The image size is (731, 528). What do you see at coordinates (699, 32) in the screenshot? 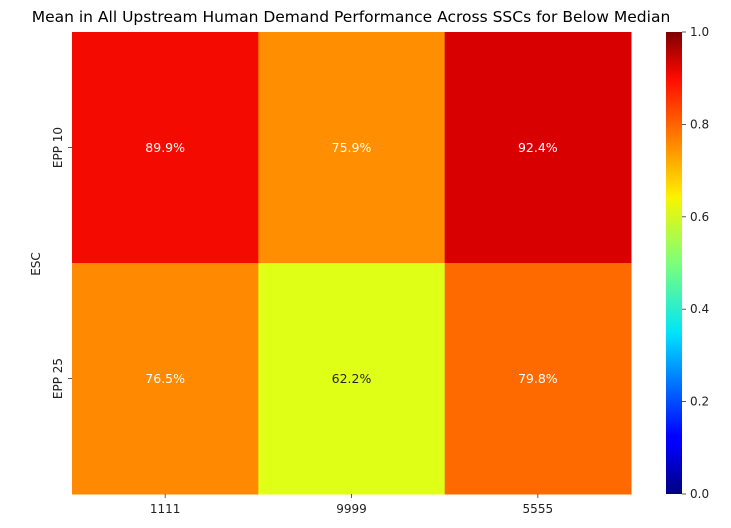
I see `colorbar-tick-label: 1.0` at bounding box center [699, 32].